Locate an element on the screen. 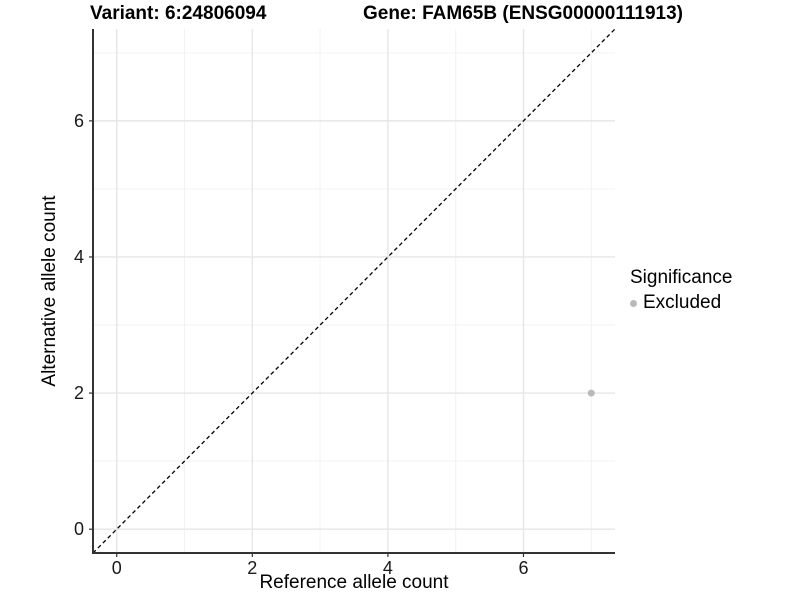 Image resolution: width=800 pixels, height=600 pixels. x-axis-title: Reference allele count is located at coordinates (354, 582).